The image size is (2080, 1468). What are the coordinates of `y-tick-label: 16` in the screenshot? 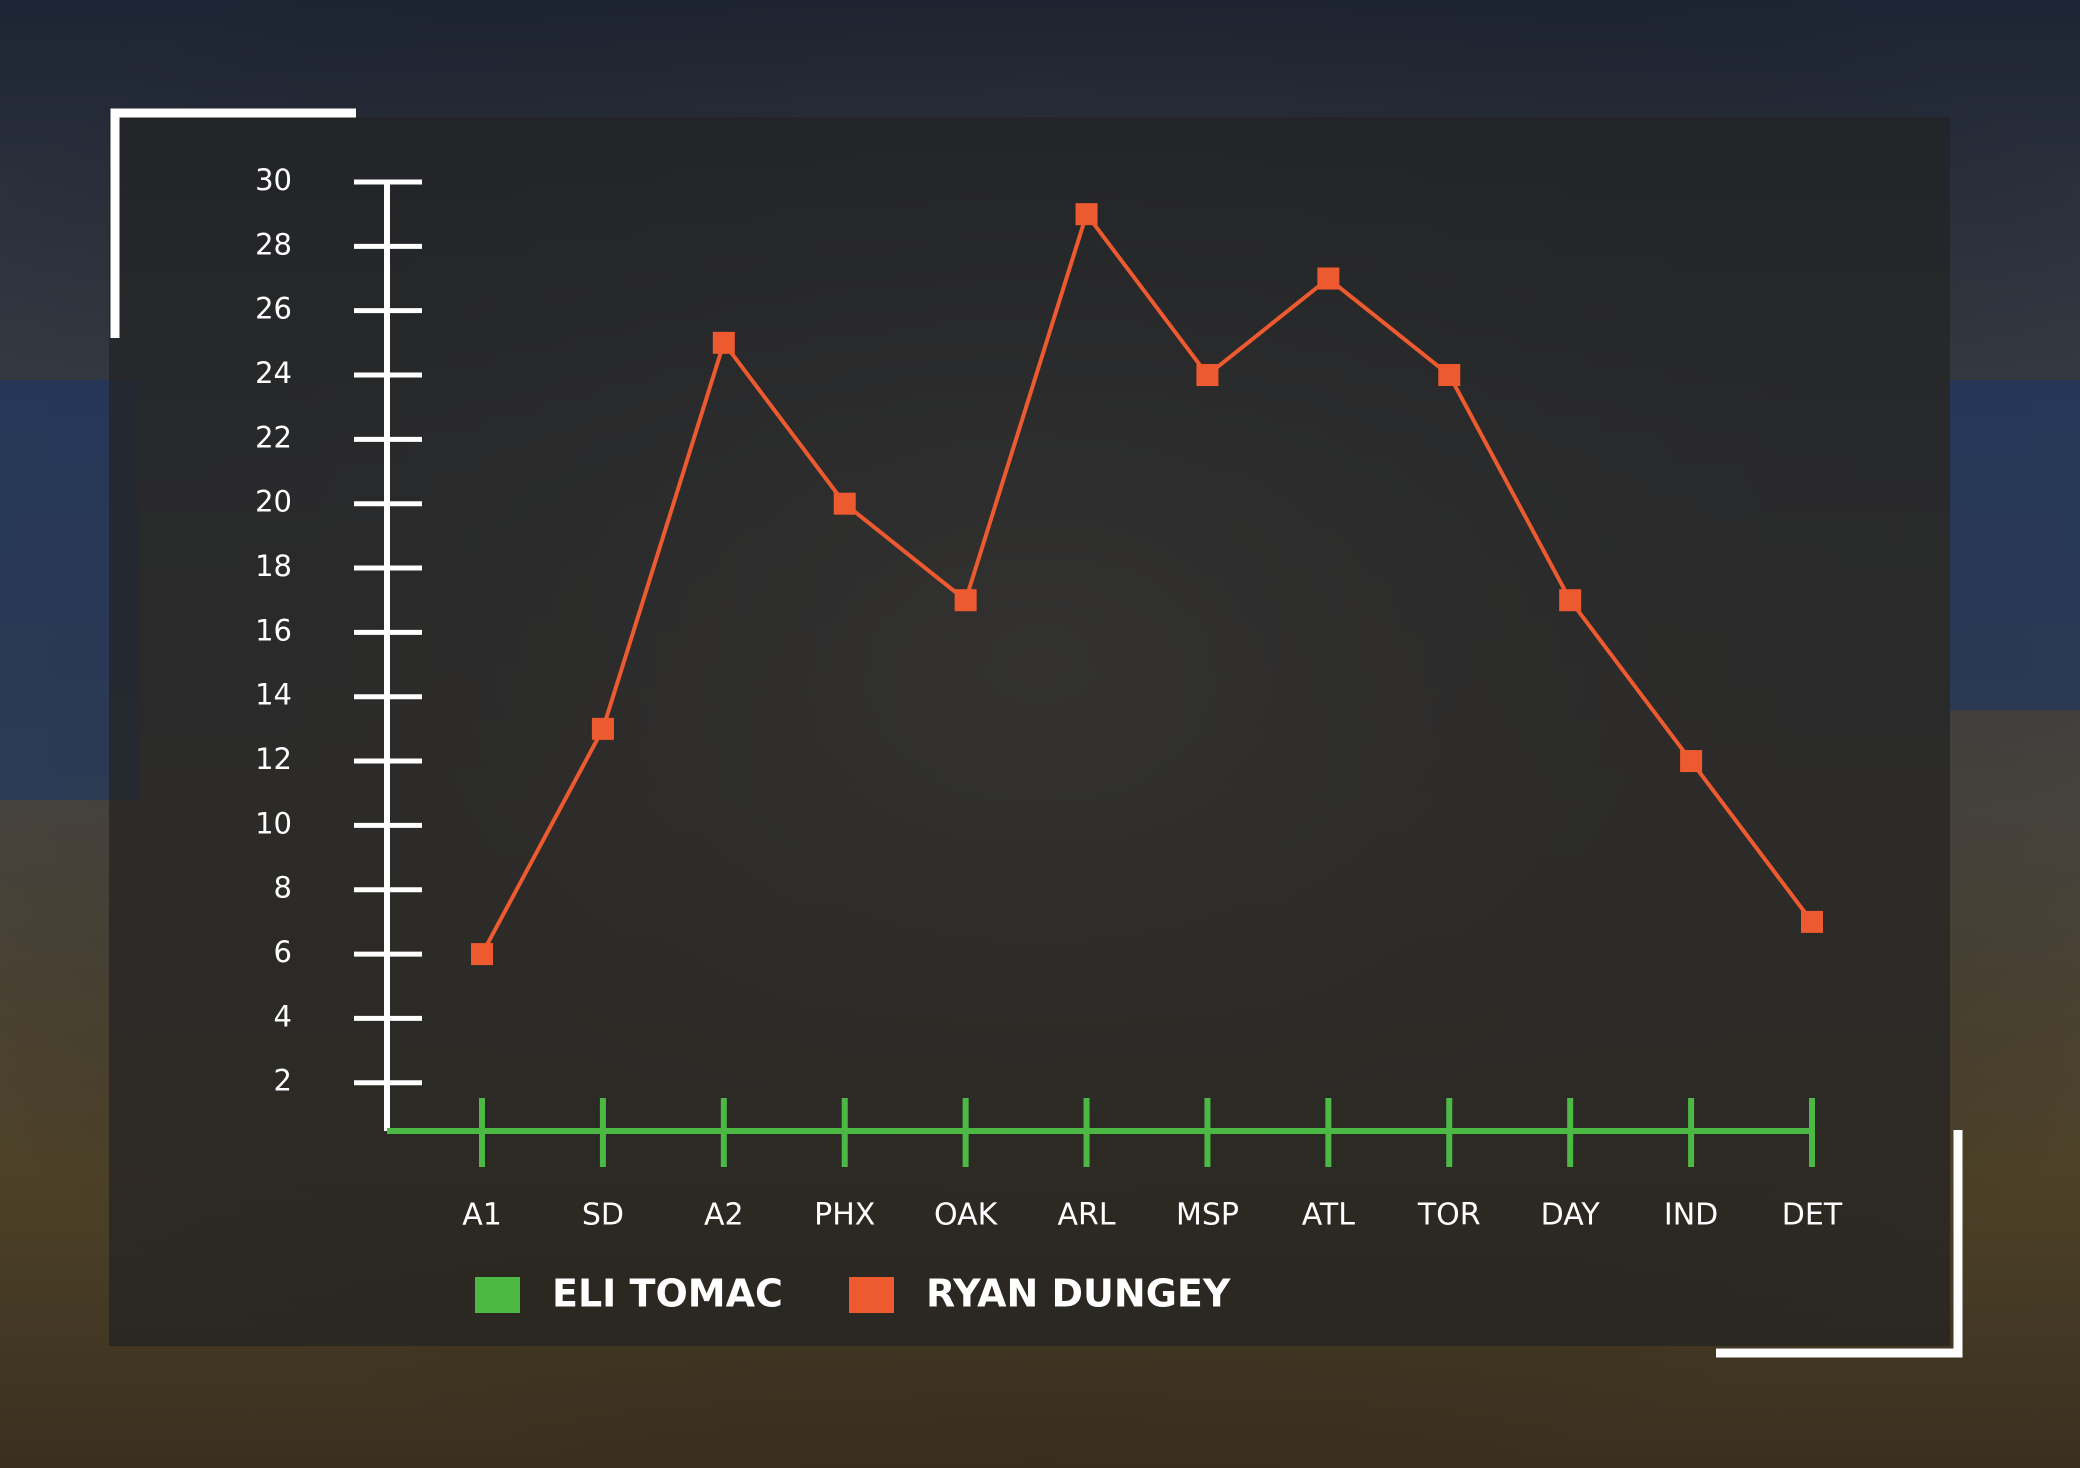 It's located at (273, 630).